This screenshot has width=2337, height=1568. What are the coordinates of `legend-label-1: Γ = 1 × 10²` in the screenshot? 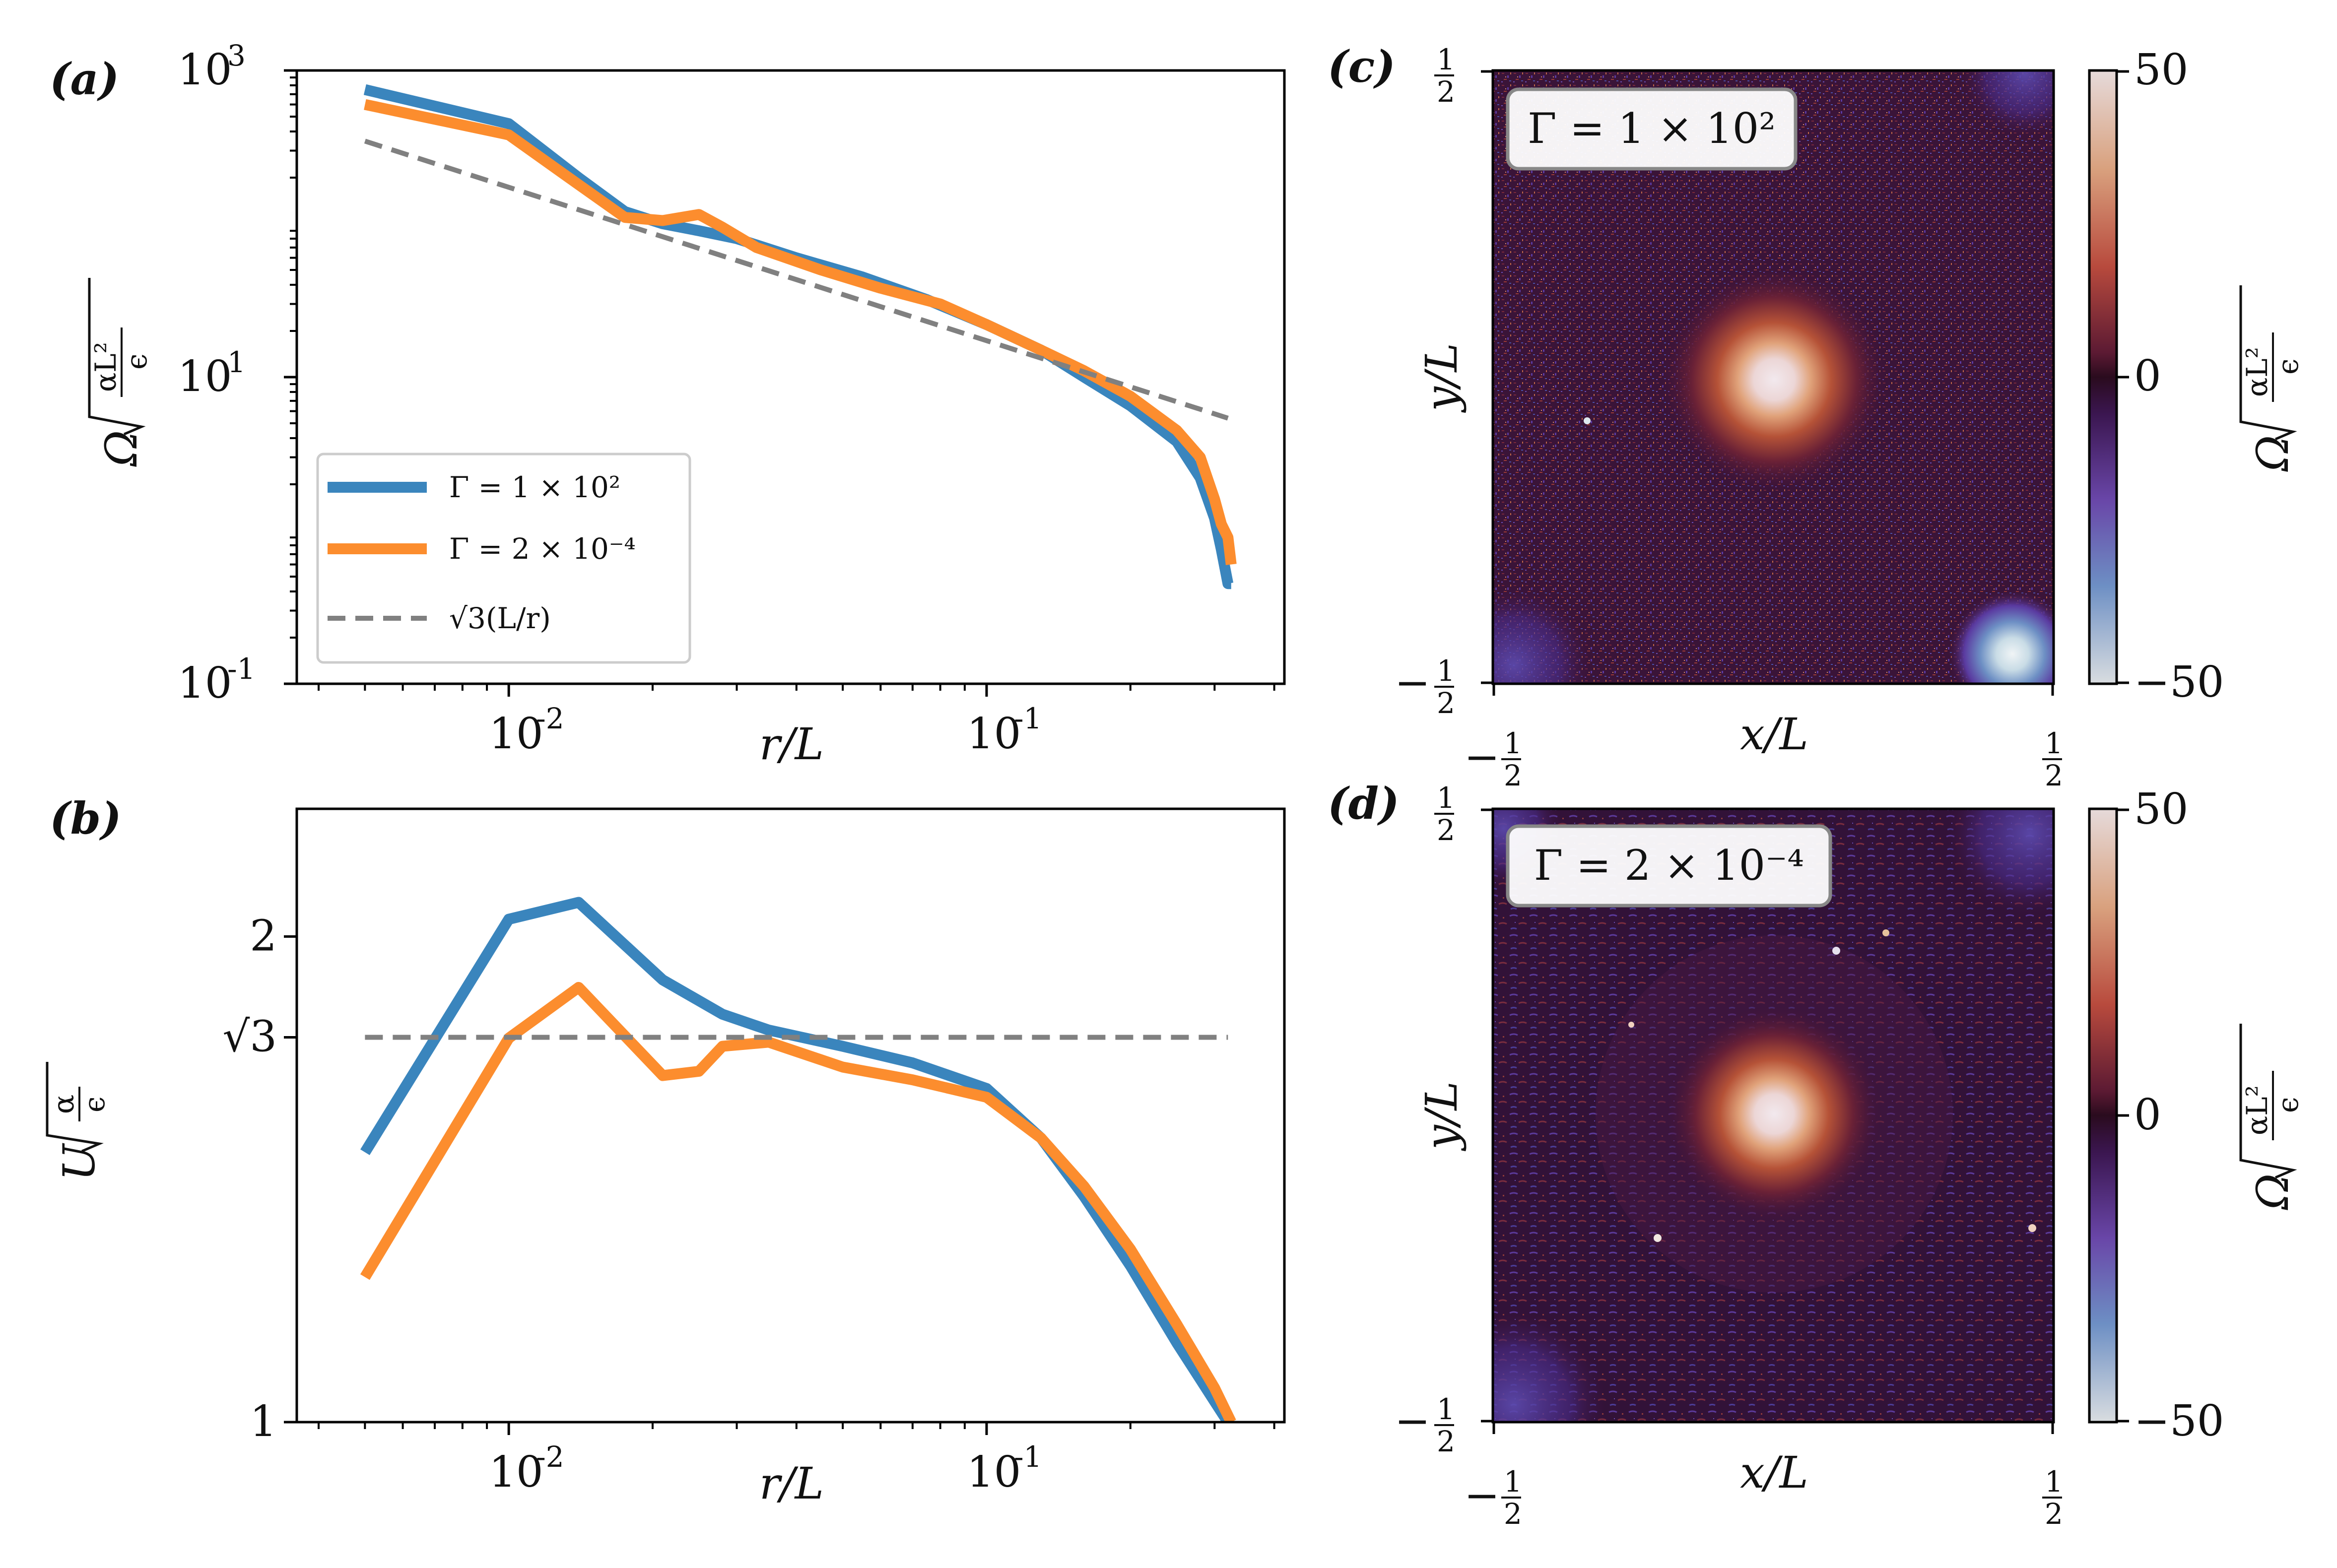 It's located at (535, 487).